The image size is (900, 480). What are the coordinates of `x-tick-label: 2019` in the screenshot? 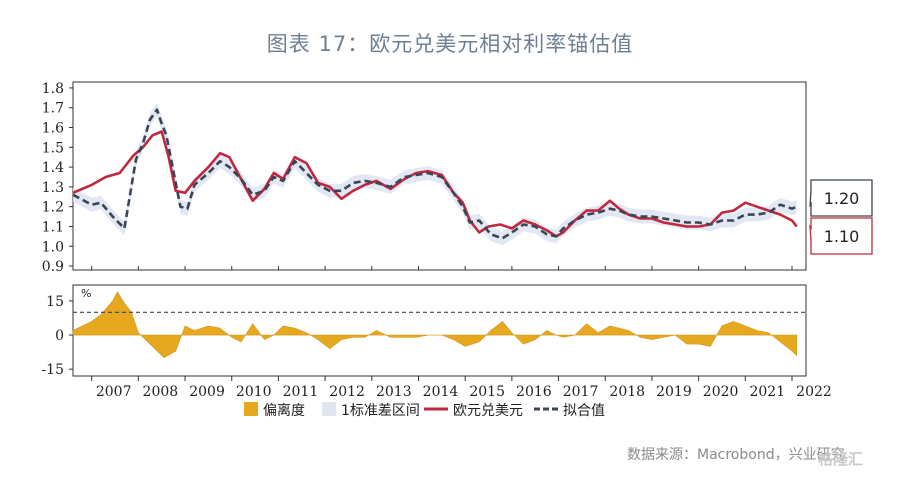 It's located at (674, 392).